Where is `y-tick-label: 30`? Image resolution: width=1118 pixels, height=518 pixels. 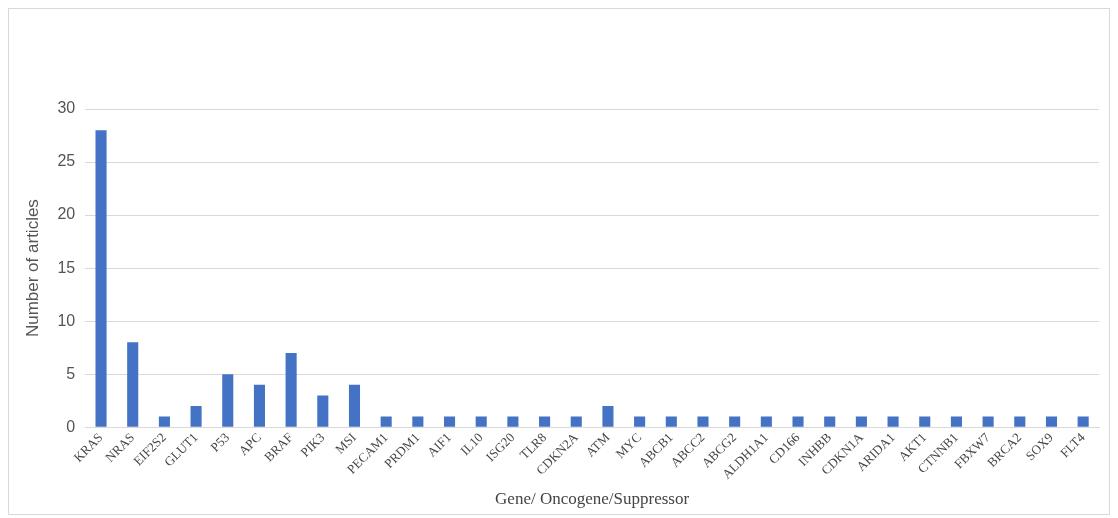
y-tick-label: 30 is located at coordinates (66, 108).